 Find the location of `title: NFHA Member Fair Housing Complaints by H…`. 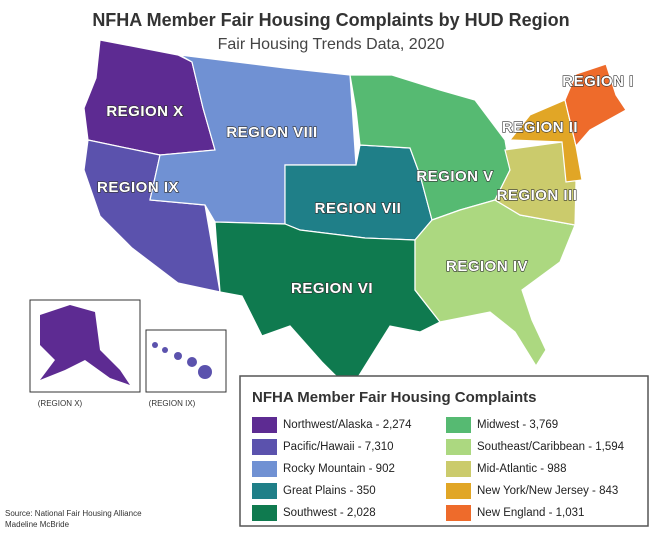

title: NFHA Member Fair Housing Complaints by H… is located at coordinates (330, 20).